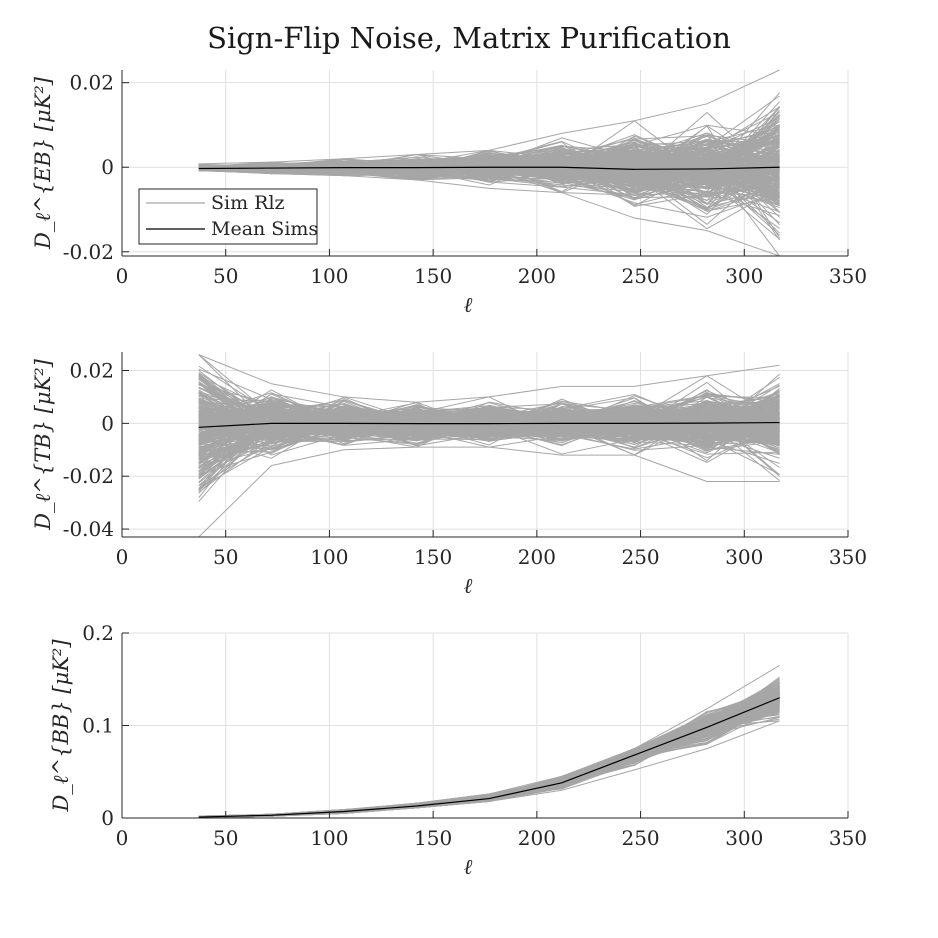 This screenshot has height=938, width=938. I want to click on y-tick-label-bb-2: 0.2, so click(98, 633).